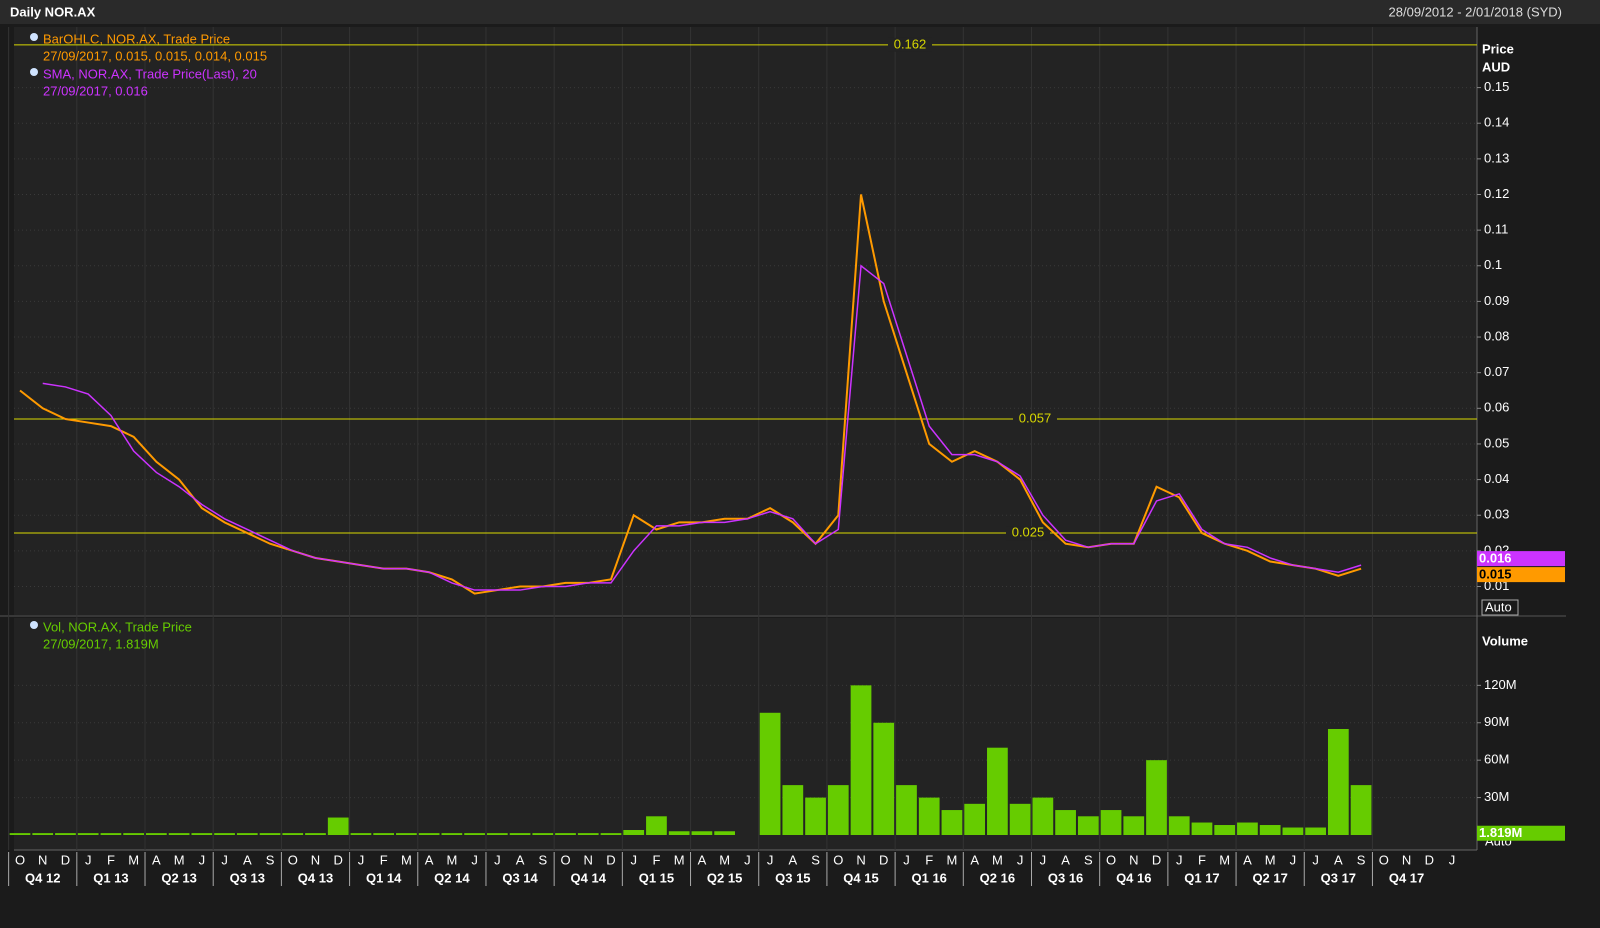  Describe the element at coordinates (1496, 514) in the screenshot. I see `y-tick-label: 0.03` at that location.